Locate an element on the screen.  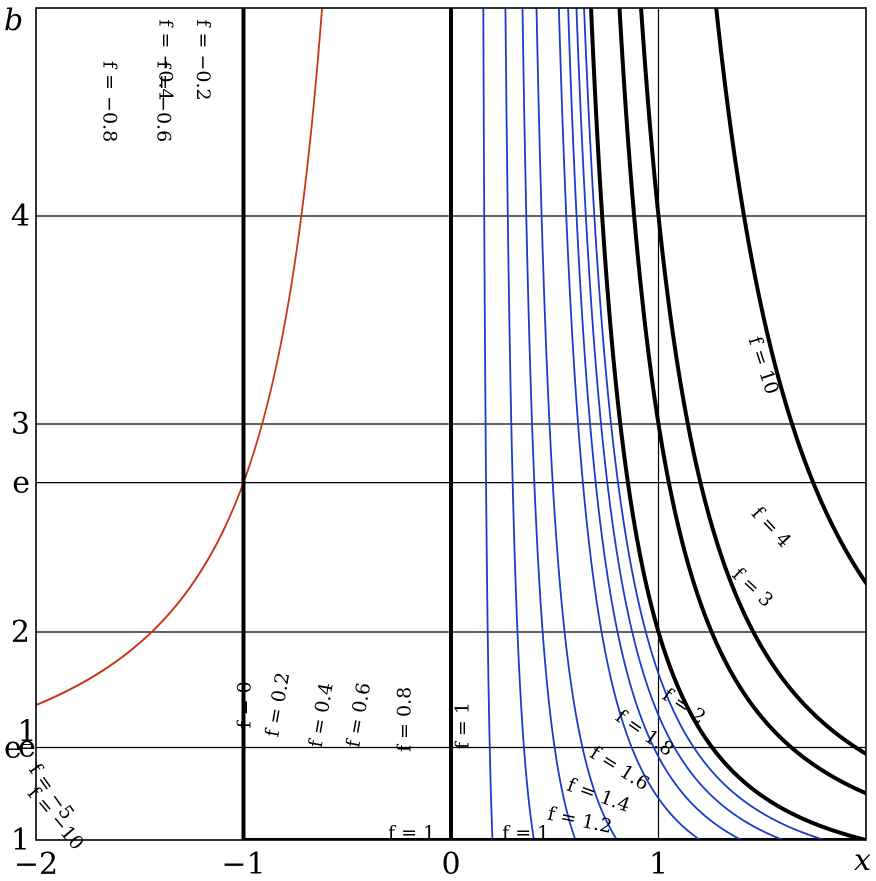
curve-label: f = 0.4 is located at coordinates (321, 715).